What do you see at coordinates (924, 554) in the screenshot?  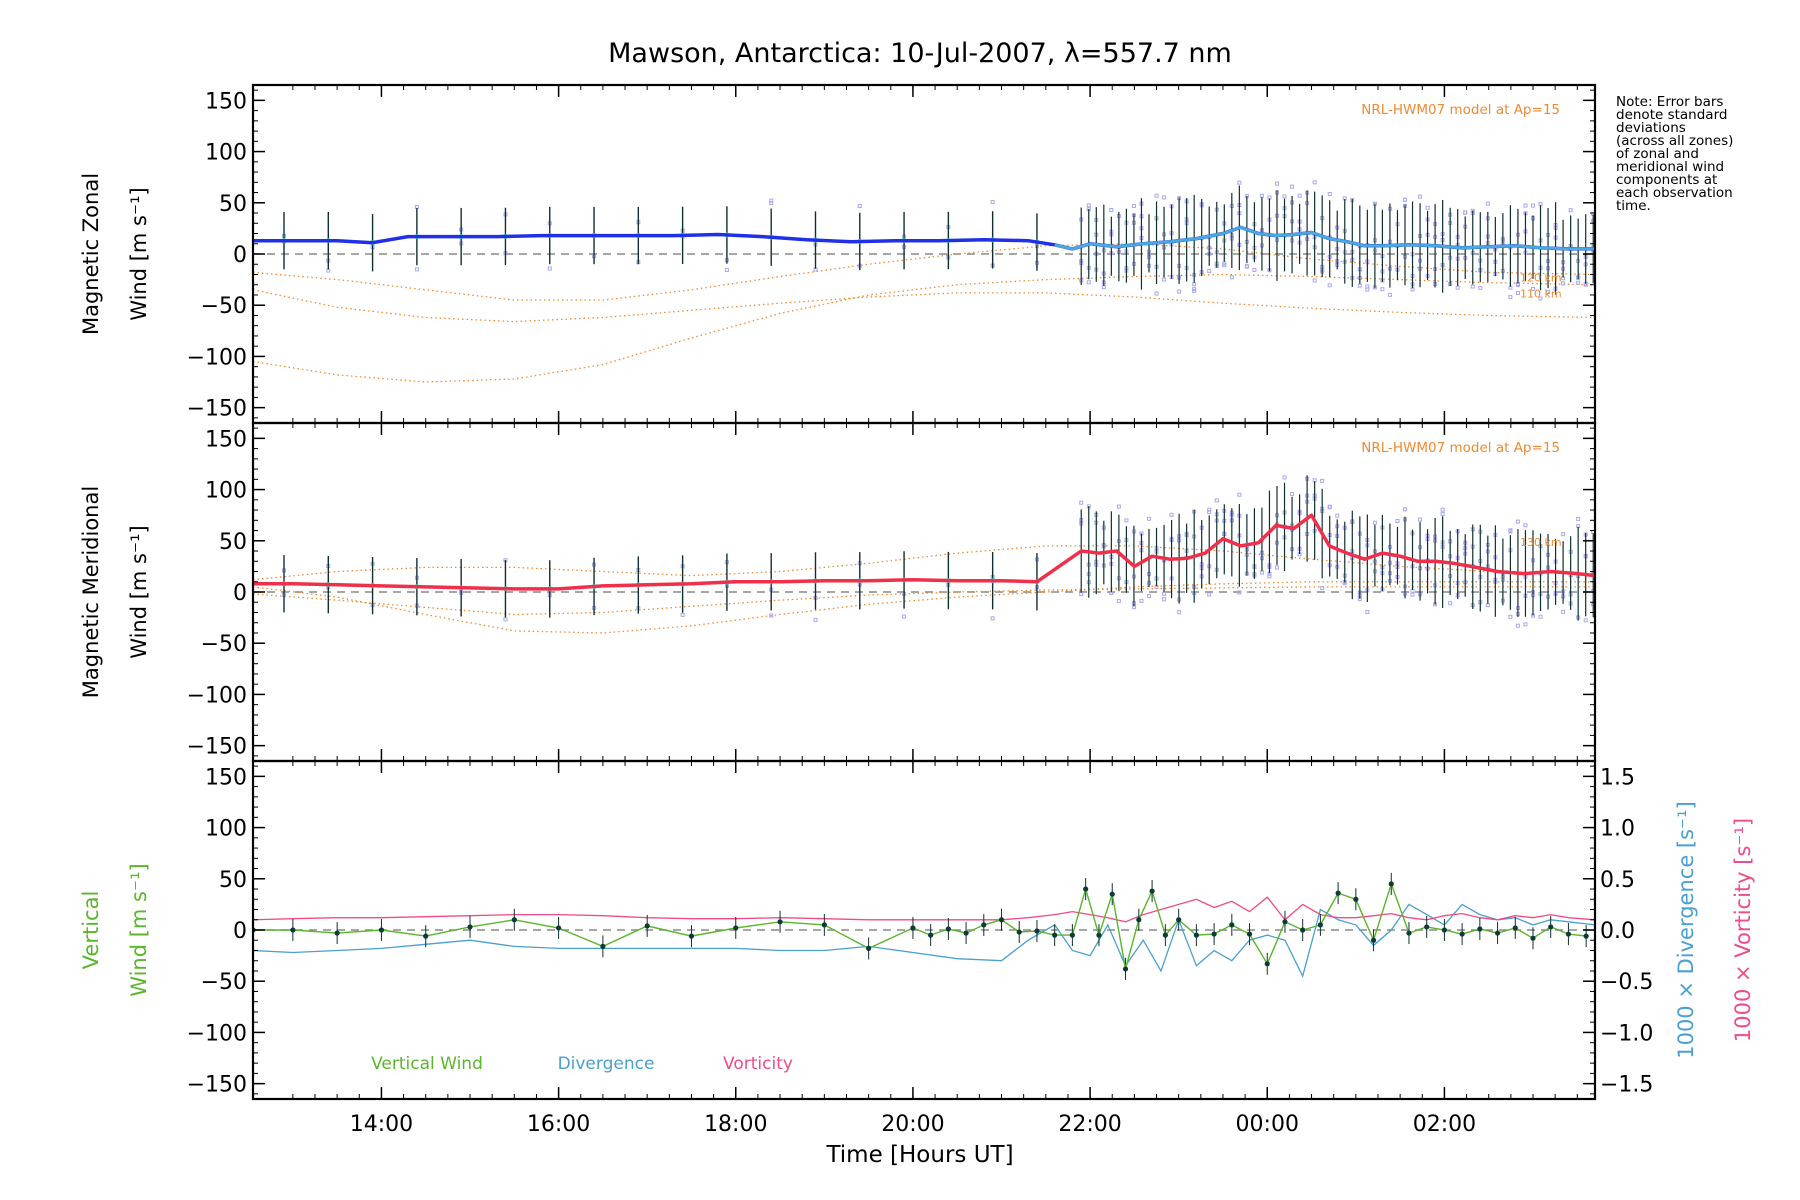 I see `plot-area-meridional` at bounding box center [924, 554].